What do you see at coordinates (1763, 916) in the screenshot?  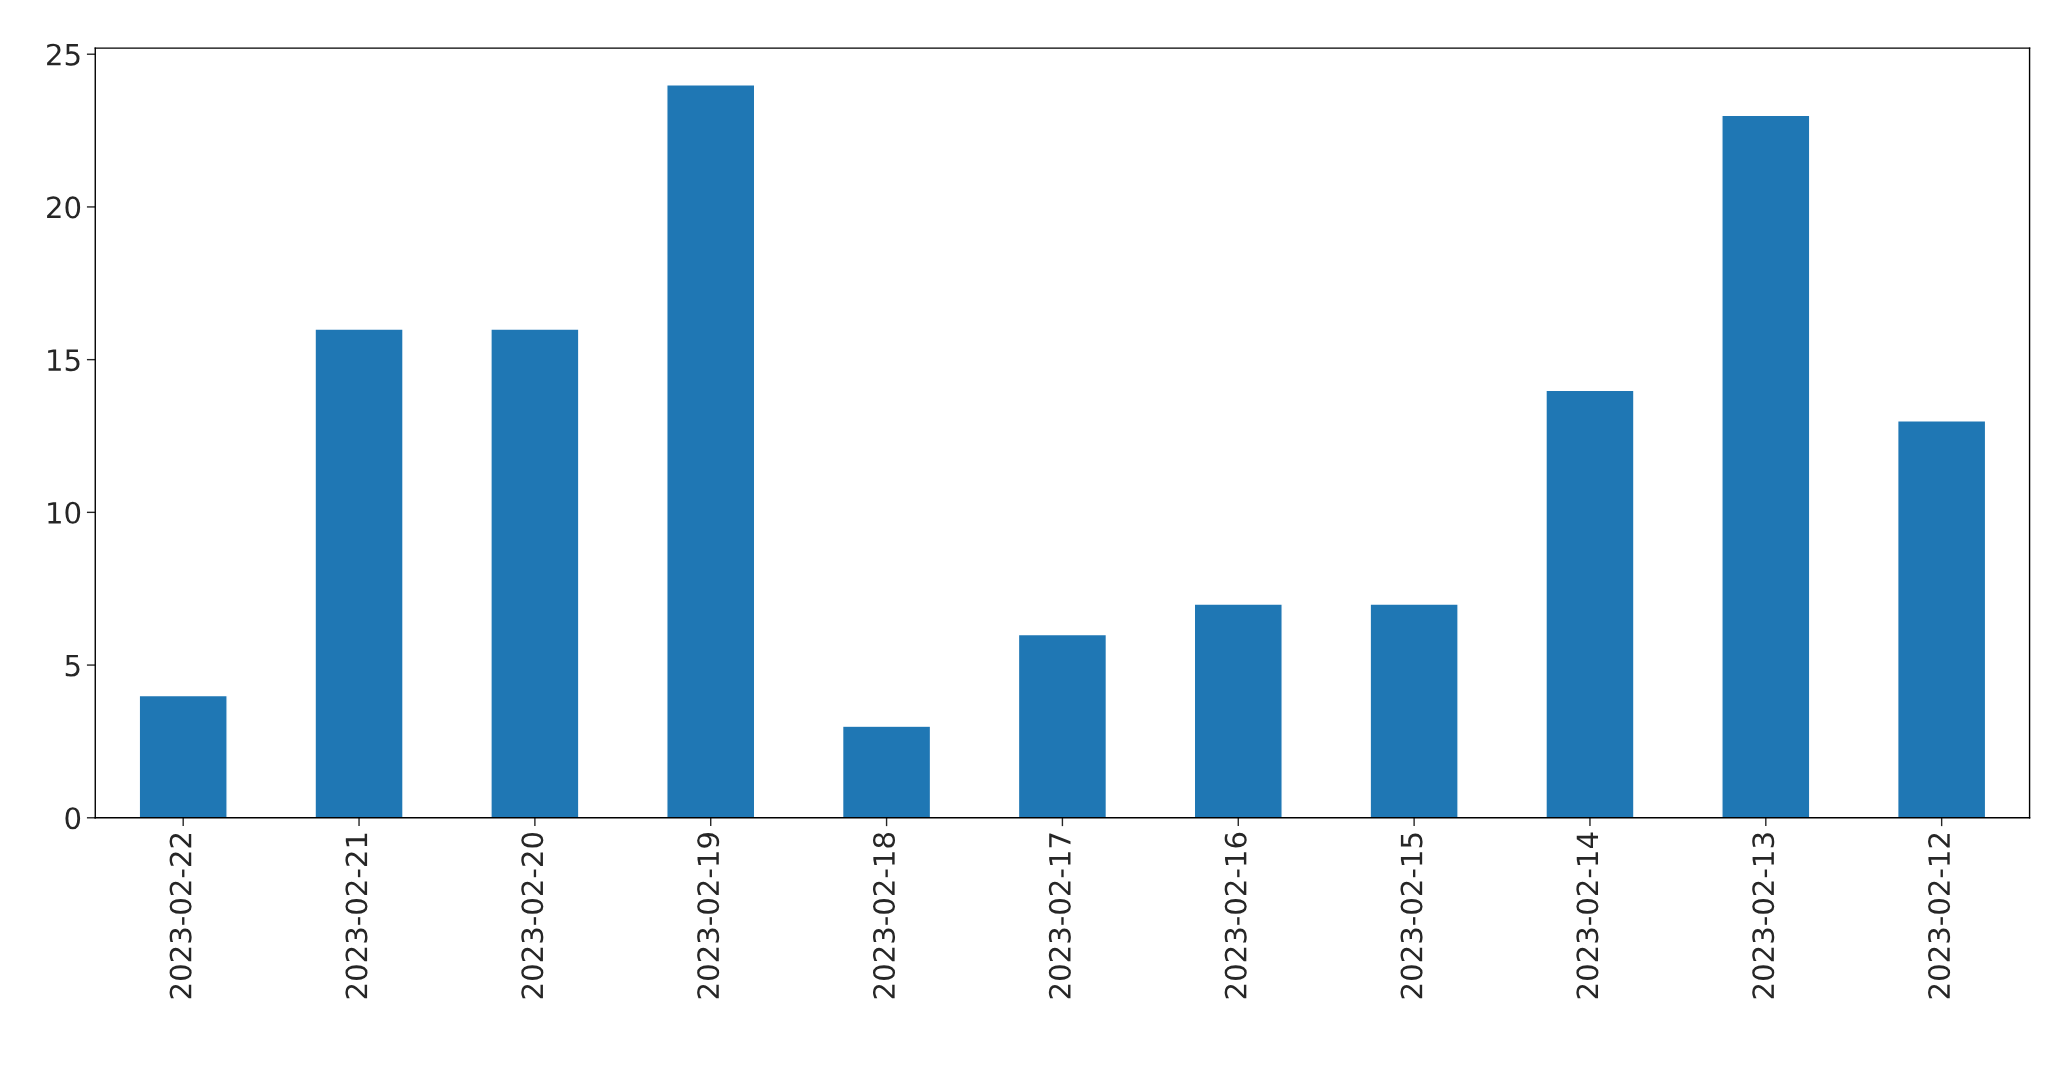 I see `x-tick-label: 2023-02-13` at bounding box center [1763, 916].